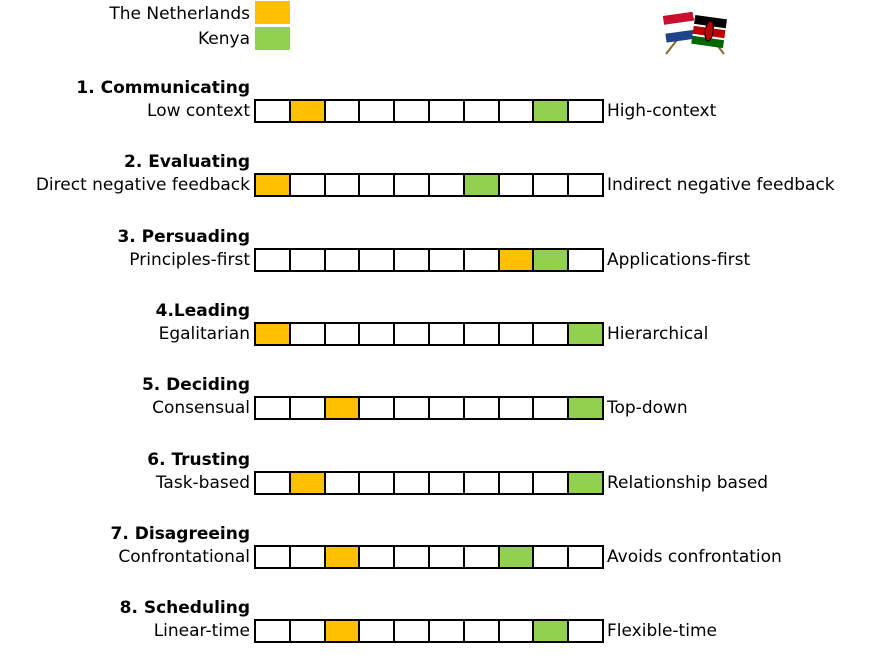  What do you see at coordinates (184, 608) in the screenshot?
I see `dimension-title: 8. Scheduling` at bounding box center [184, 608].